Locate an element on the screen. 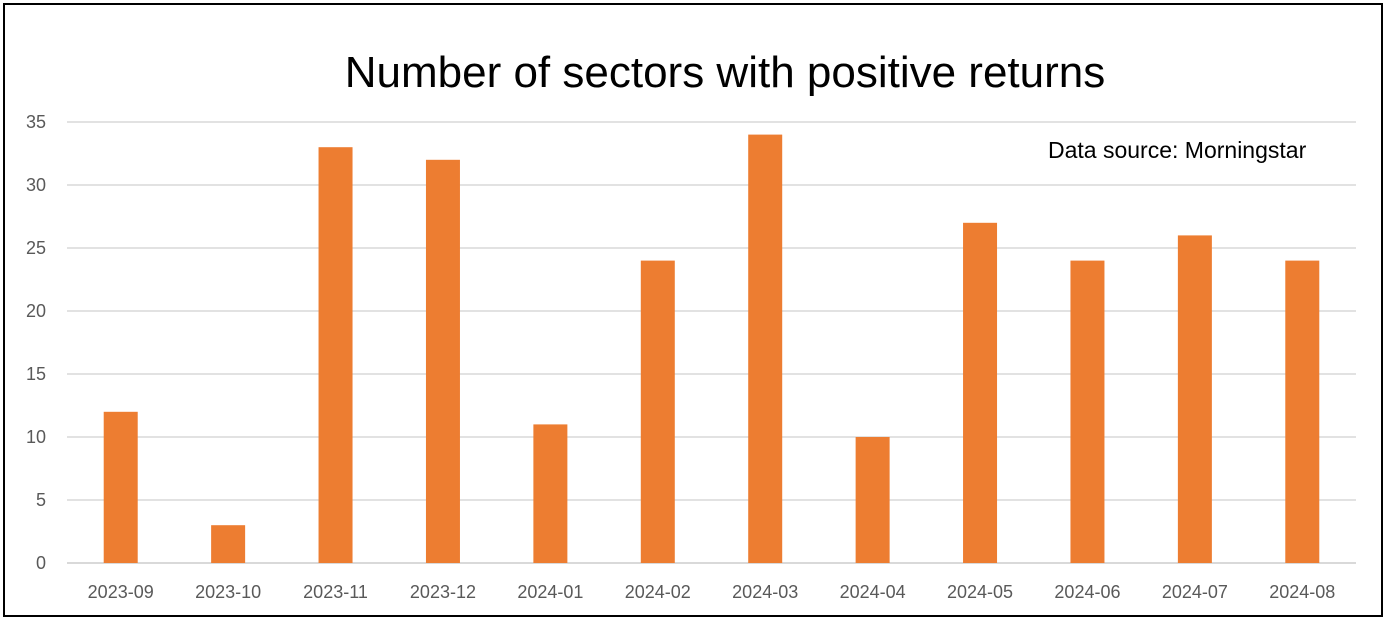  y-tick-label: 30 is located at coordinates (36, 185).